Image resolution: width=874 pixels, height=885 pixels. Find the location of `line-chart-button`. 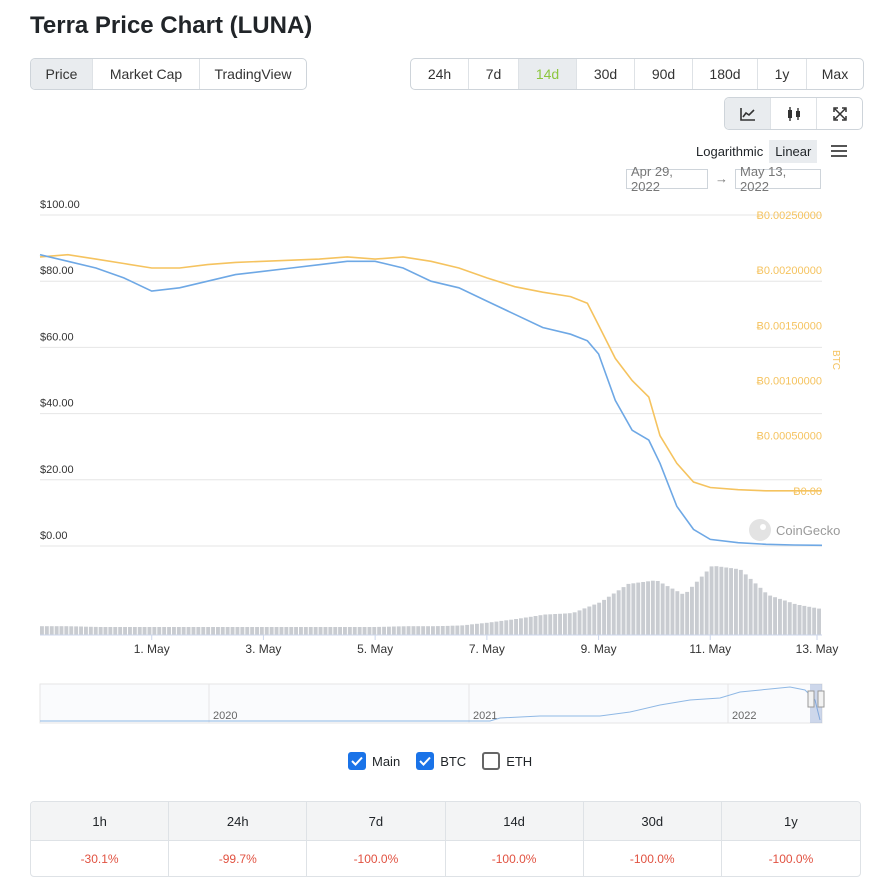

line-chart-button is located at coordinates (748, 113).